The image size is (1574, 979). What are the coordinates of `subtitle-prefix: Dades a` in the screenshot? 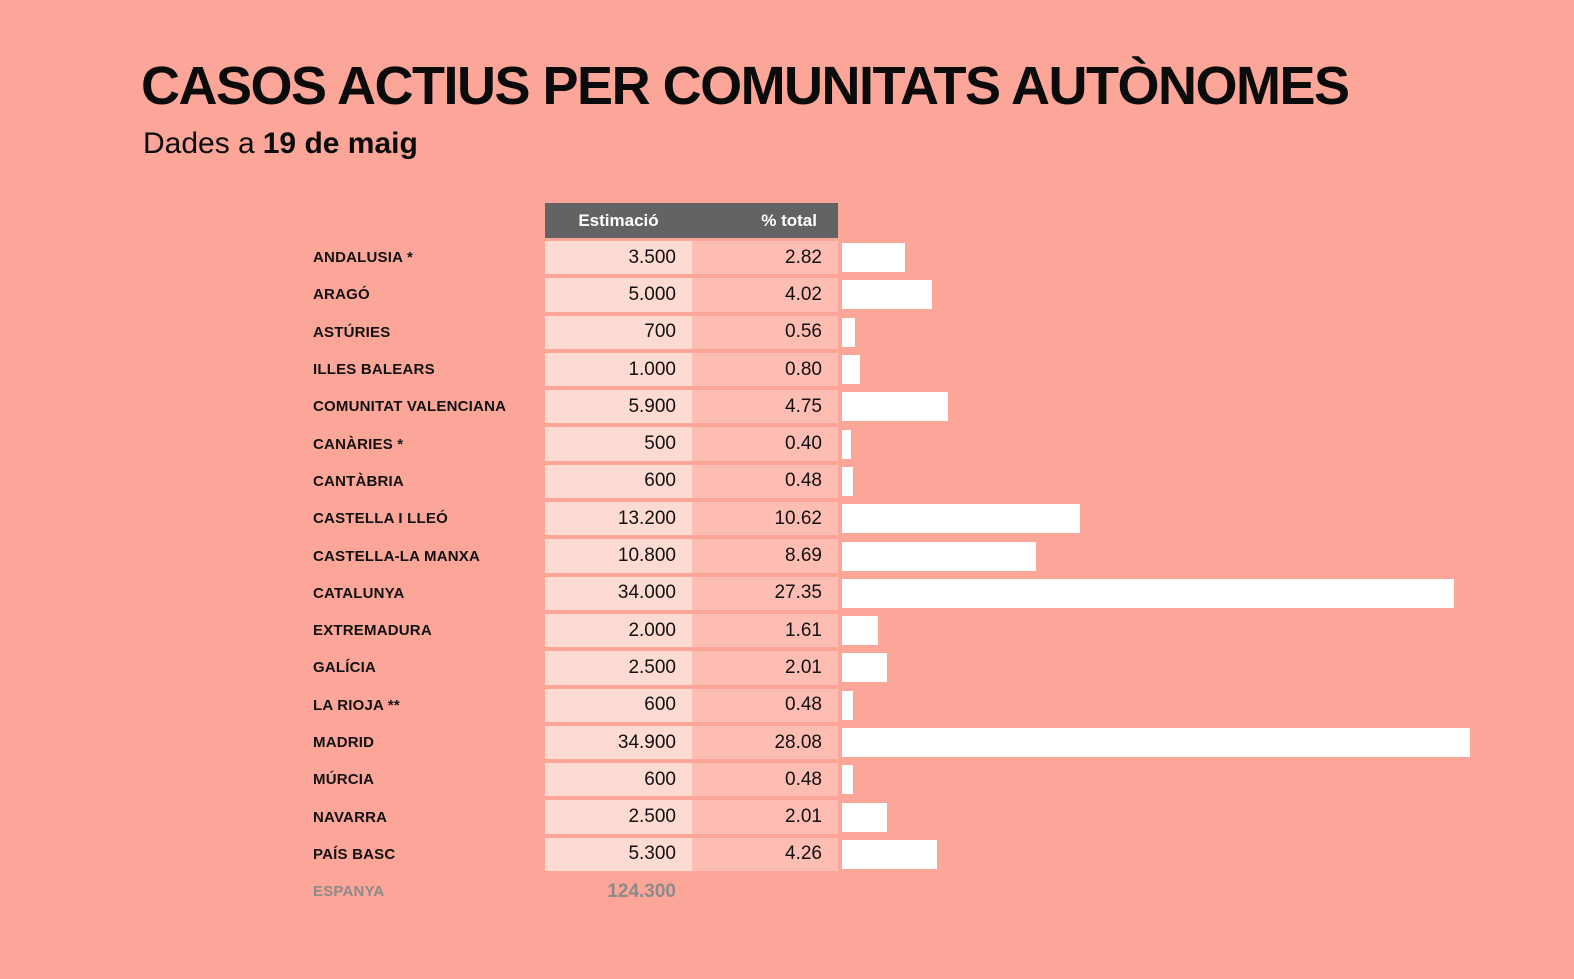 It's located at (199, 143).